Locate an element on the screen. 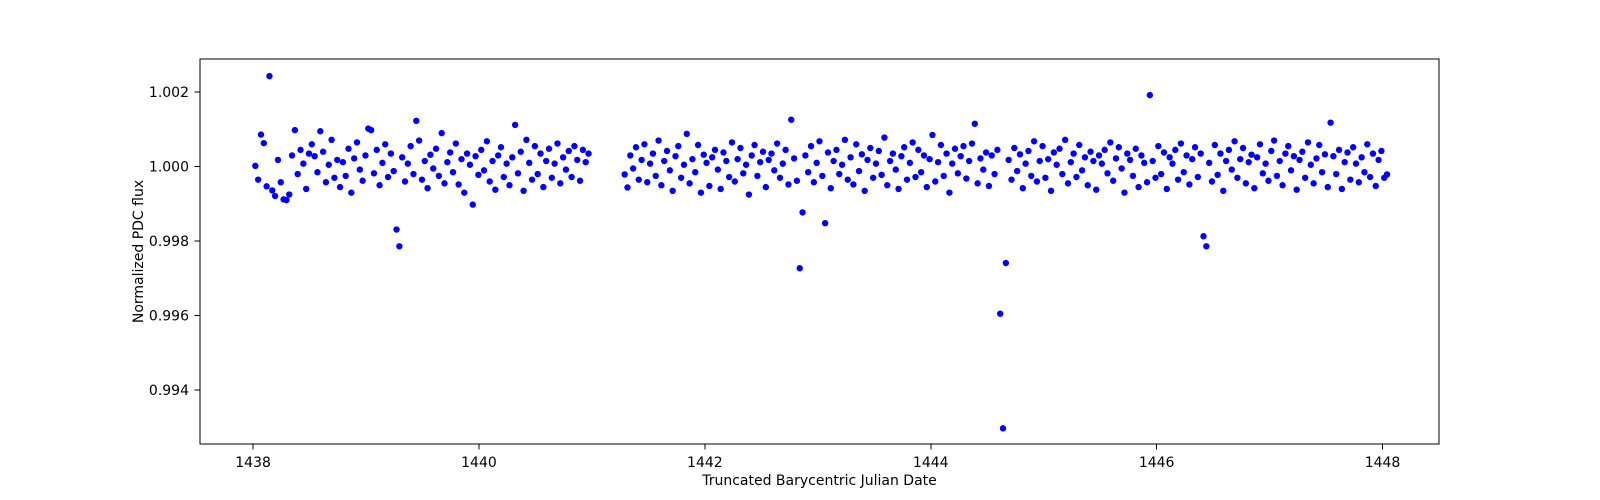 The height and width of the screenshot is (500, 1600). x-axis-label: Truncated Barycentric Julian Date is located at coordinates (819, 481).